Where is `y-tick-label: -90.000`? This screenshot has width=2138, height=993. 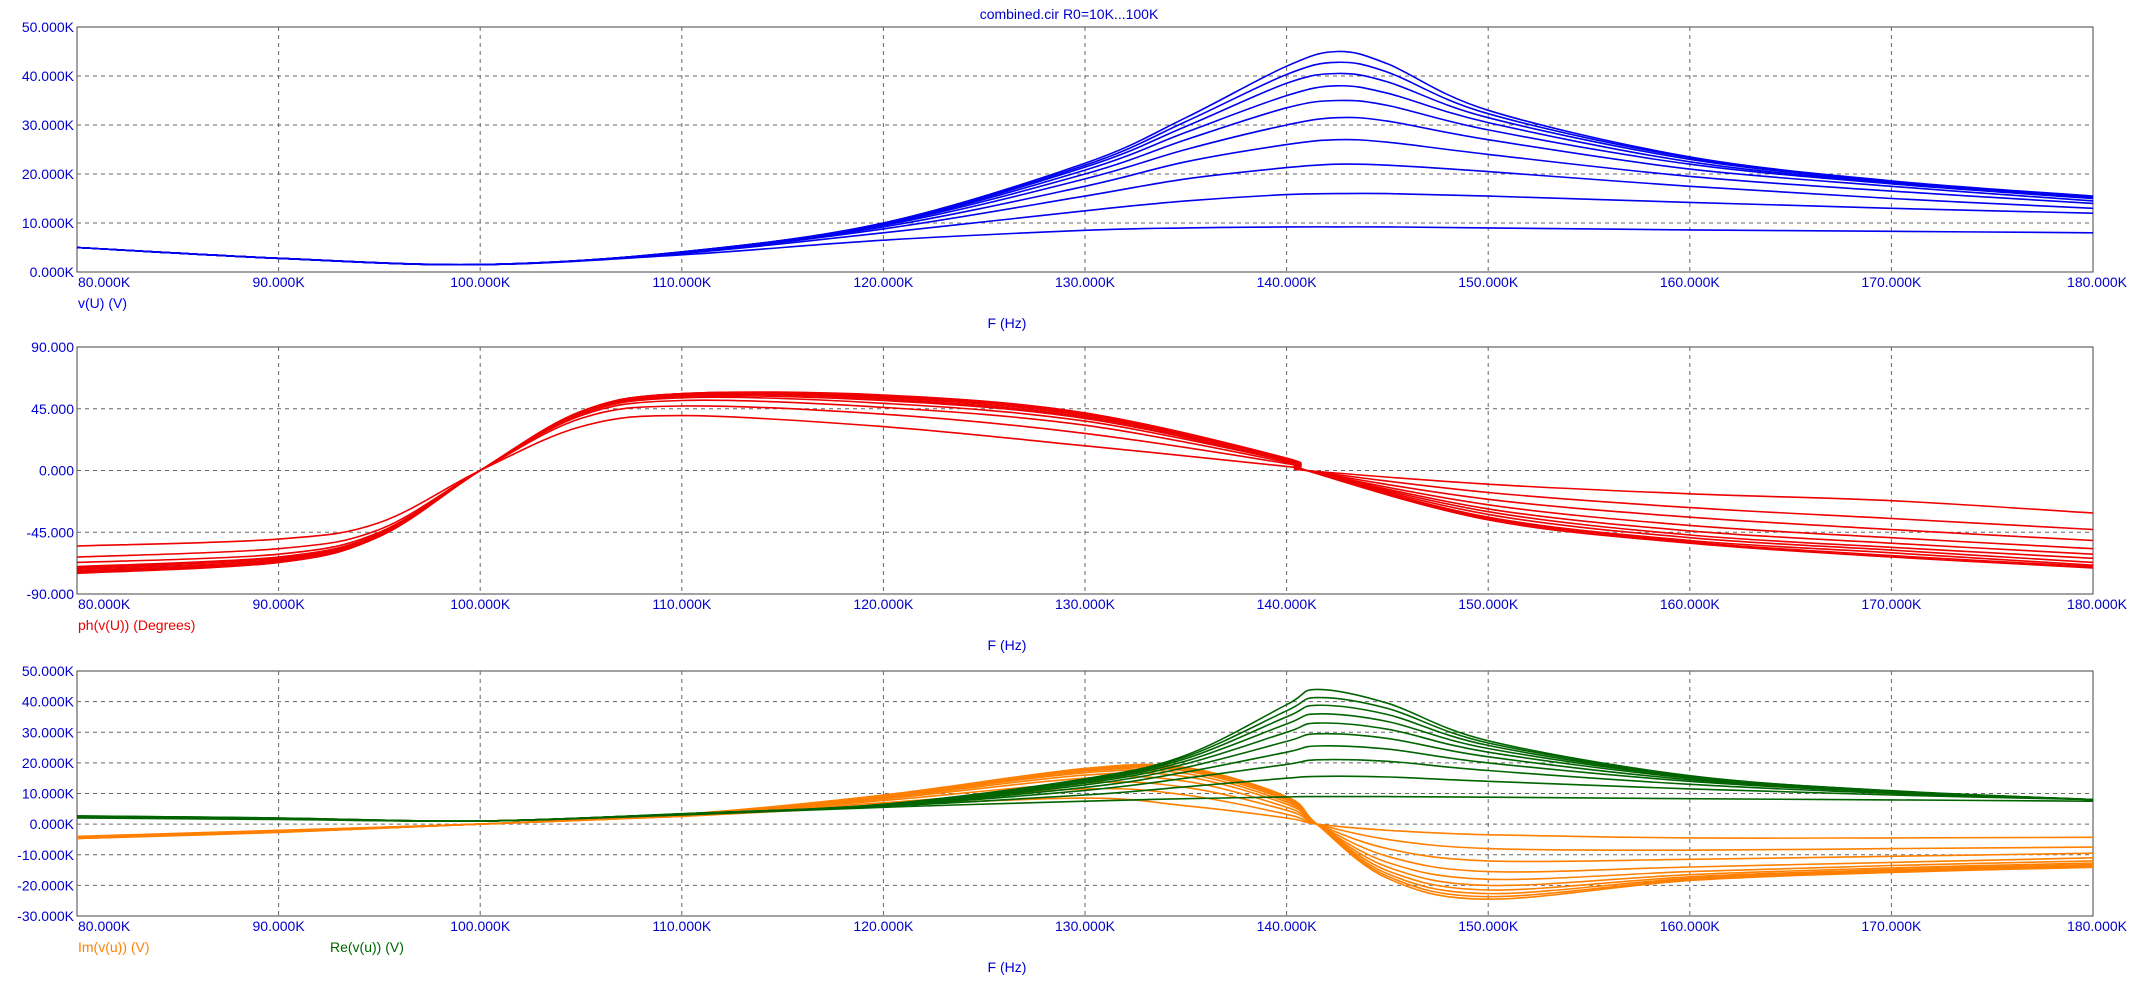
y-tick-label: -90.000 is located at coordinates (51, 594).